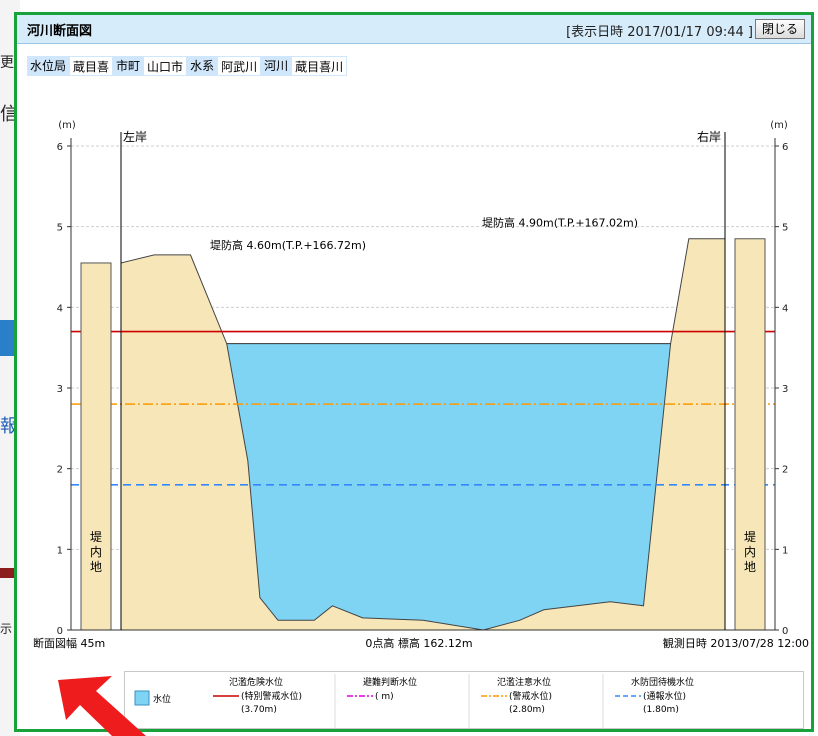 The image size is (818, 736). What do you see at coordinates (9, 114) in the screenshot?
I see `background-text-fragment: 信` at bounding box center [9, 114].